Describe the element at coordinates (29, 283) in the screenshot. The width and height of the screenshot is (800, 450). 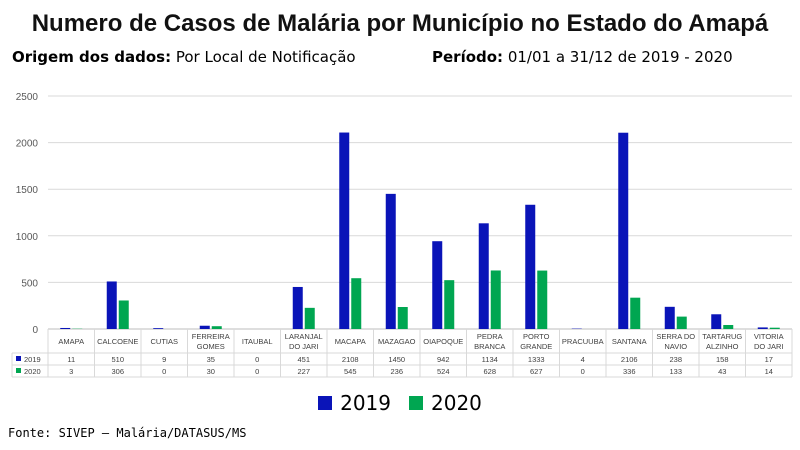
I see `y-tick-label: 500` at that location.